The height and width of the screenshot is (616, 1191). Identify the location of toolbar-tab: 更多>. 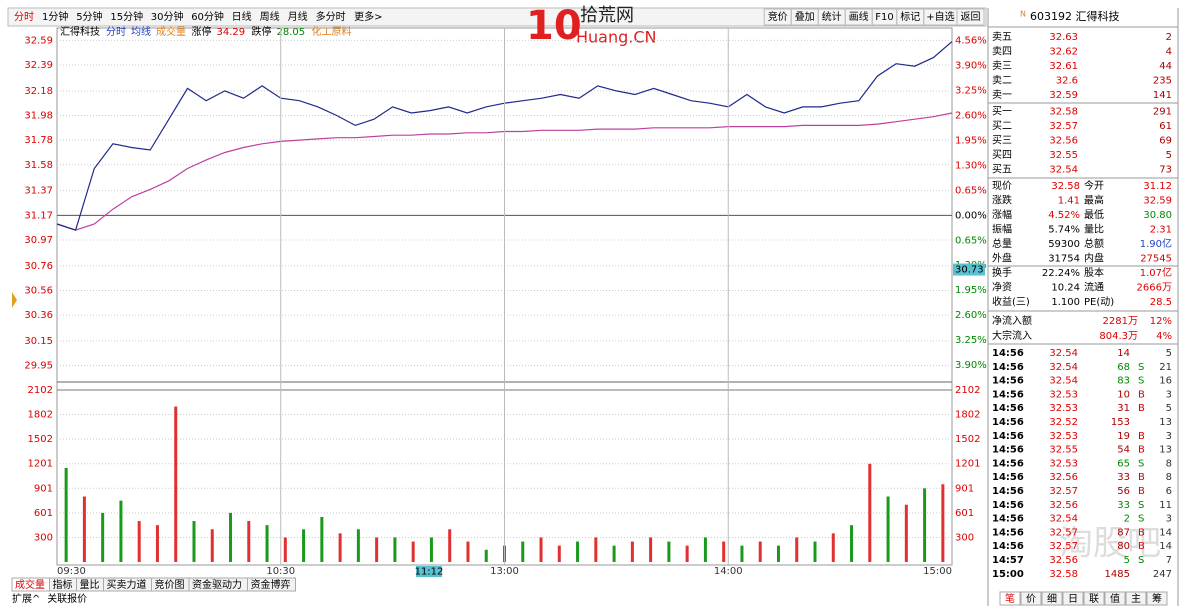
(368, 16).